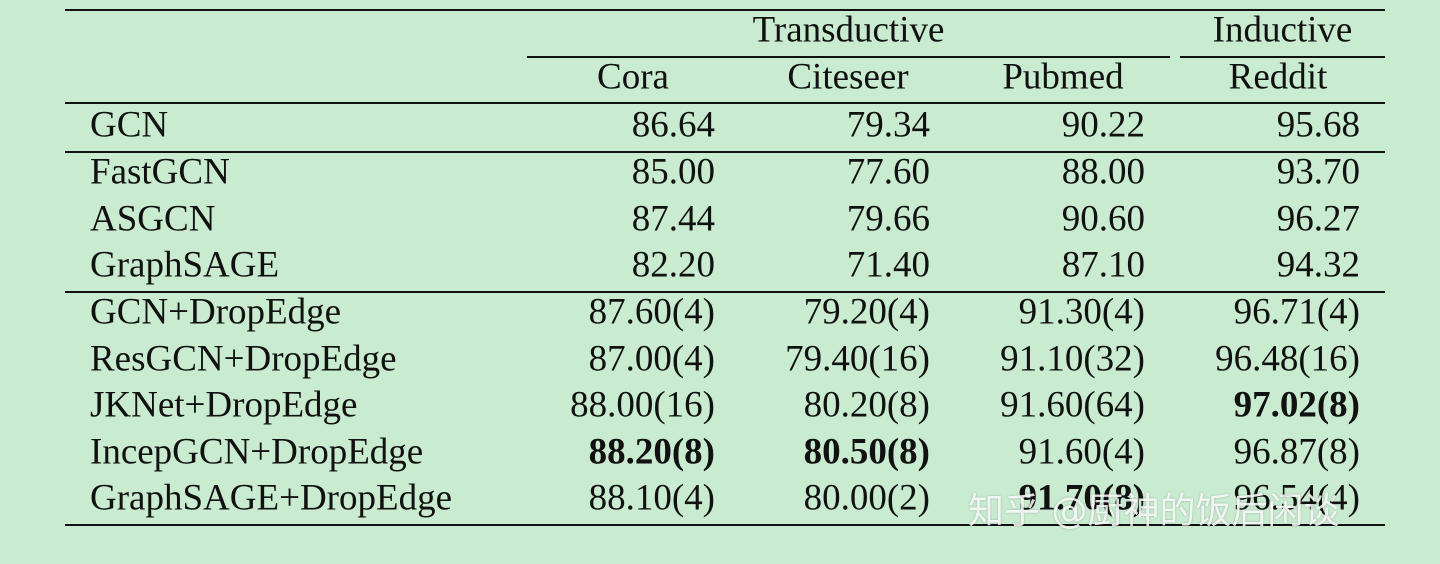 The width and height of the screenshot is (1440, 564). What do you see at coordinates (673, 172) in the screenshot?
I see `cell-value: 85.00` at bounding box center [673, 172].